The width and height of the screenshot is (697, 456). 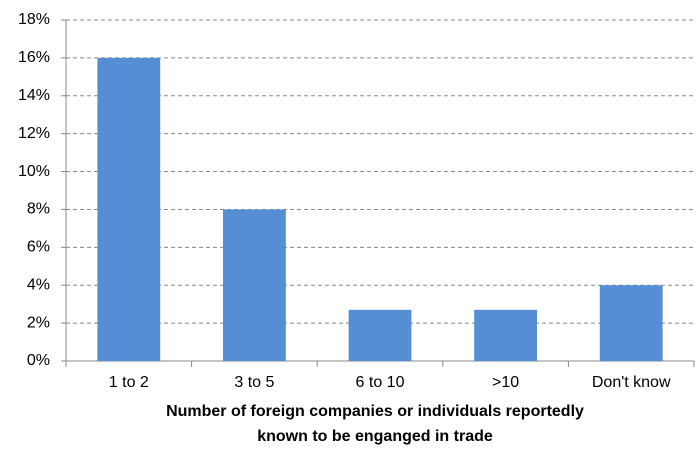 What do you see at coordinates (129, 382) in the screenshot?
I see `x-tick-label: 1 to 2` at bounding box center [129, 382].